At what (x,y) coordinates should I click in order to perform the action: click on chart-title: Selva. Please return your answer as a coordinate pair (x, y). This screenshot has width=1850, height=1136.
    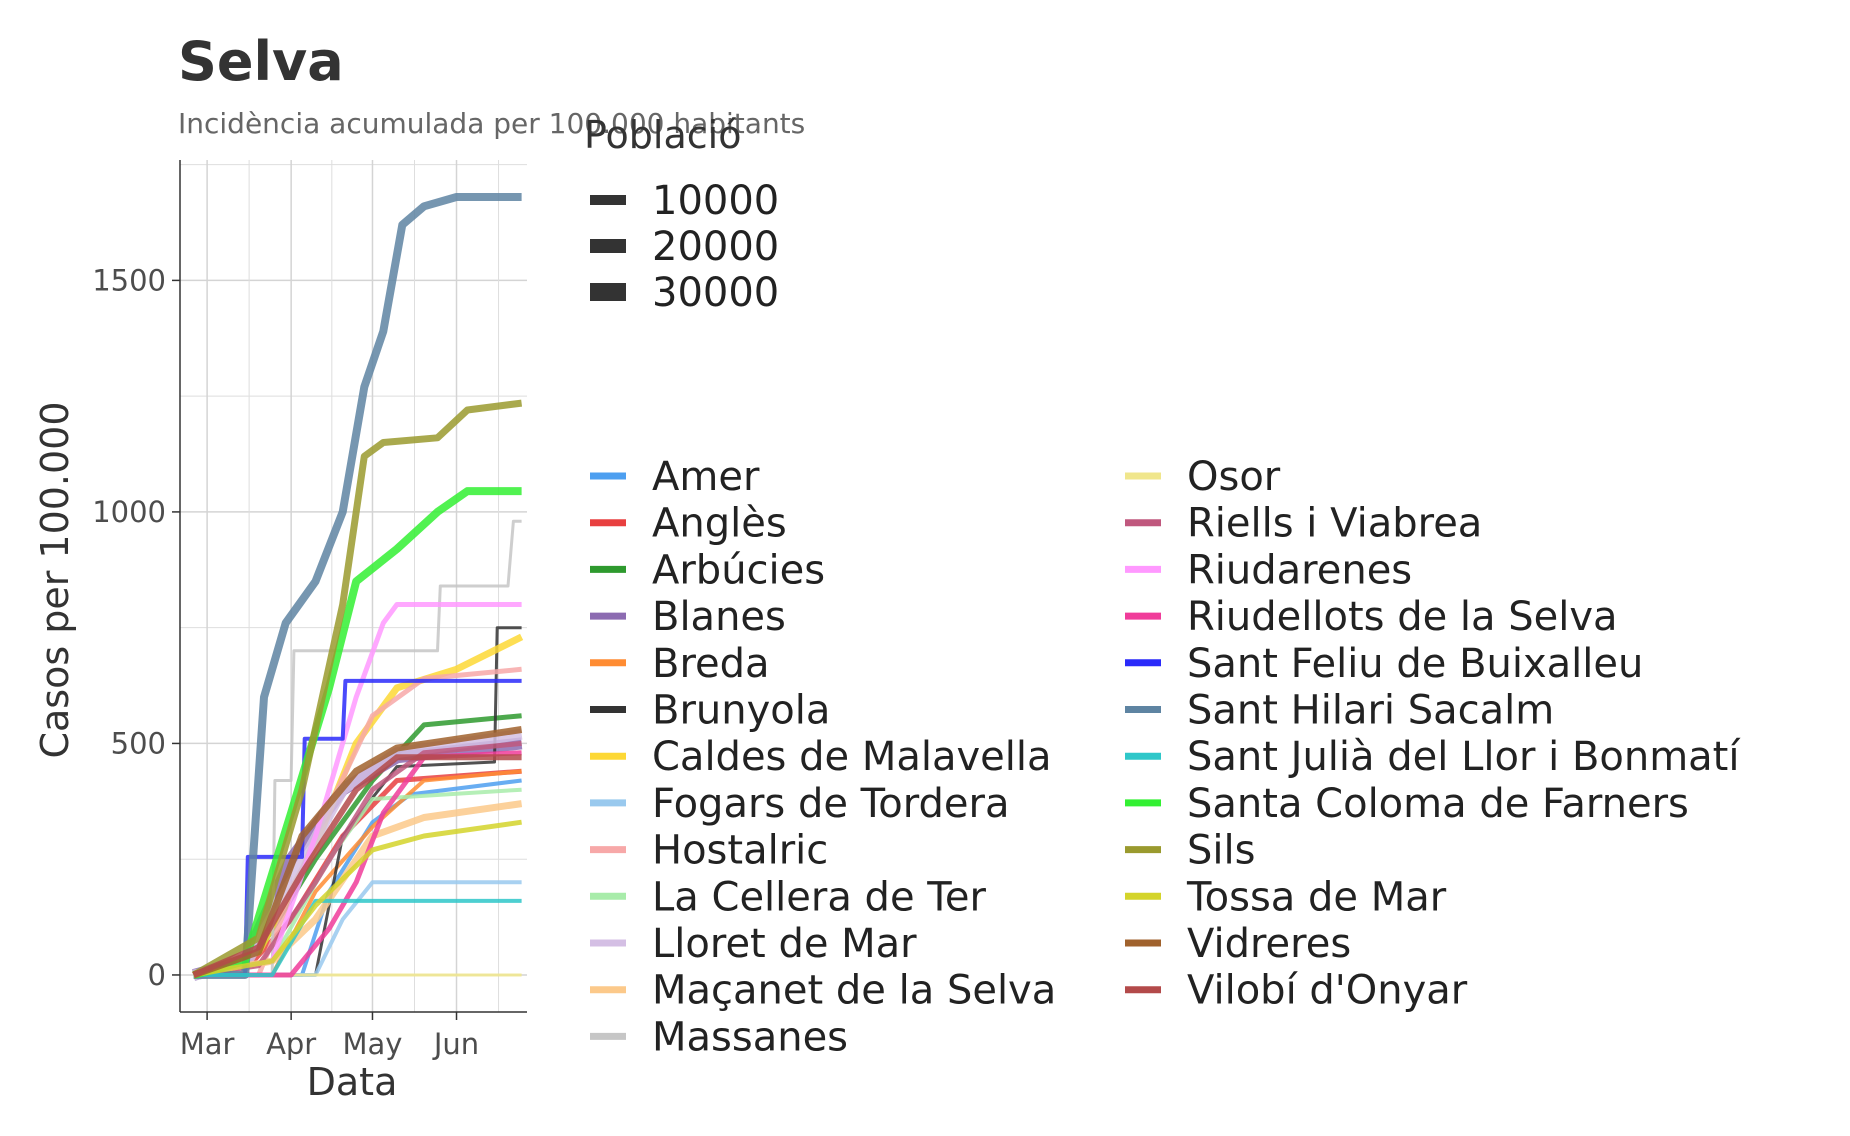
    Looking at the image, I should click on (261, 61).